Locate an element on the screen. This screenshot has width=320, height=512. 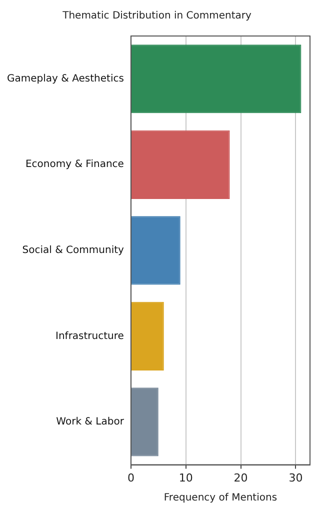
x-tick-label: 30 is located at coordinates (295, 477).